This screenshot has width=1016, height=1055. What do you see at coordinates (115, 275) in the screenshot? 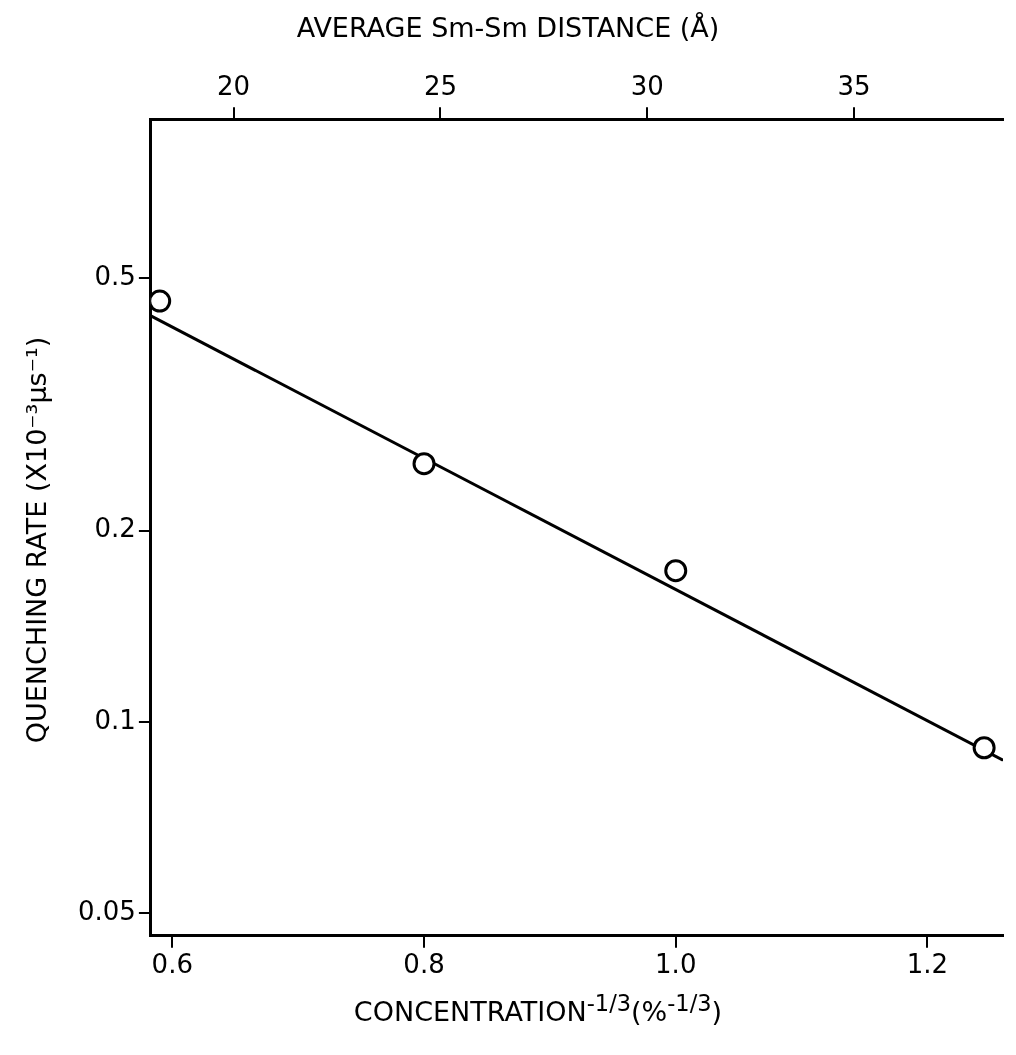
I see `y-tick-label: 0.5` at bounding box center [115, 275].